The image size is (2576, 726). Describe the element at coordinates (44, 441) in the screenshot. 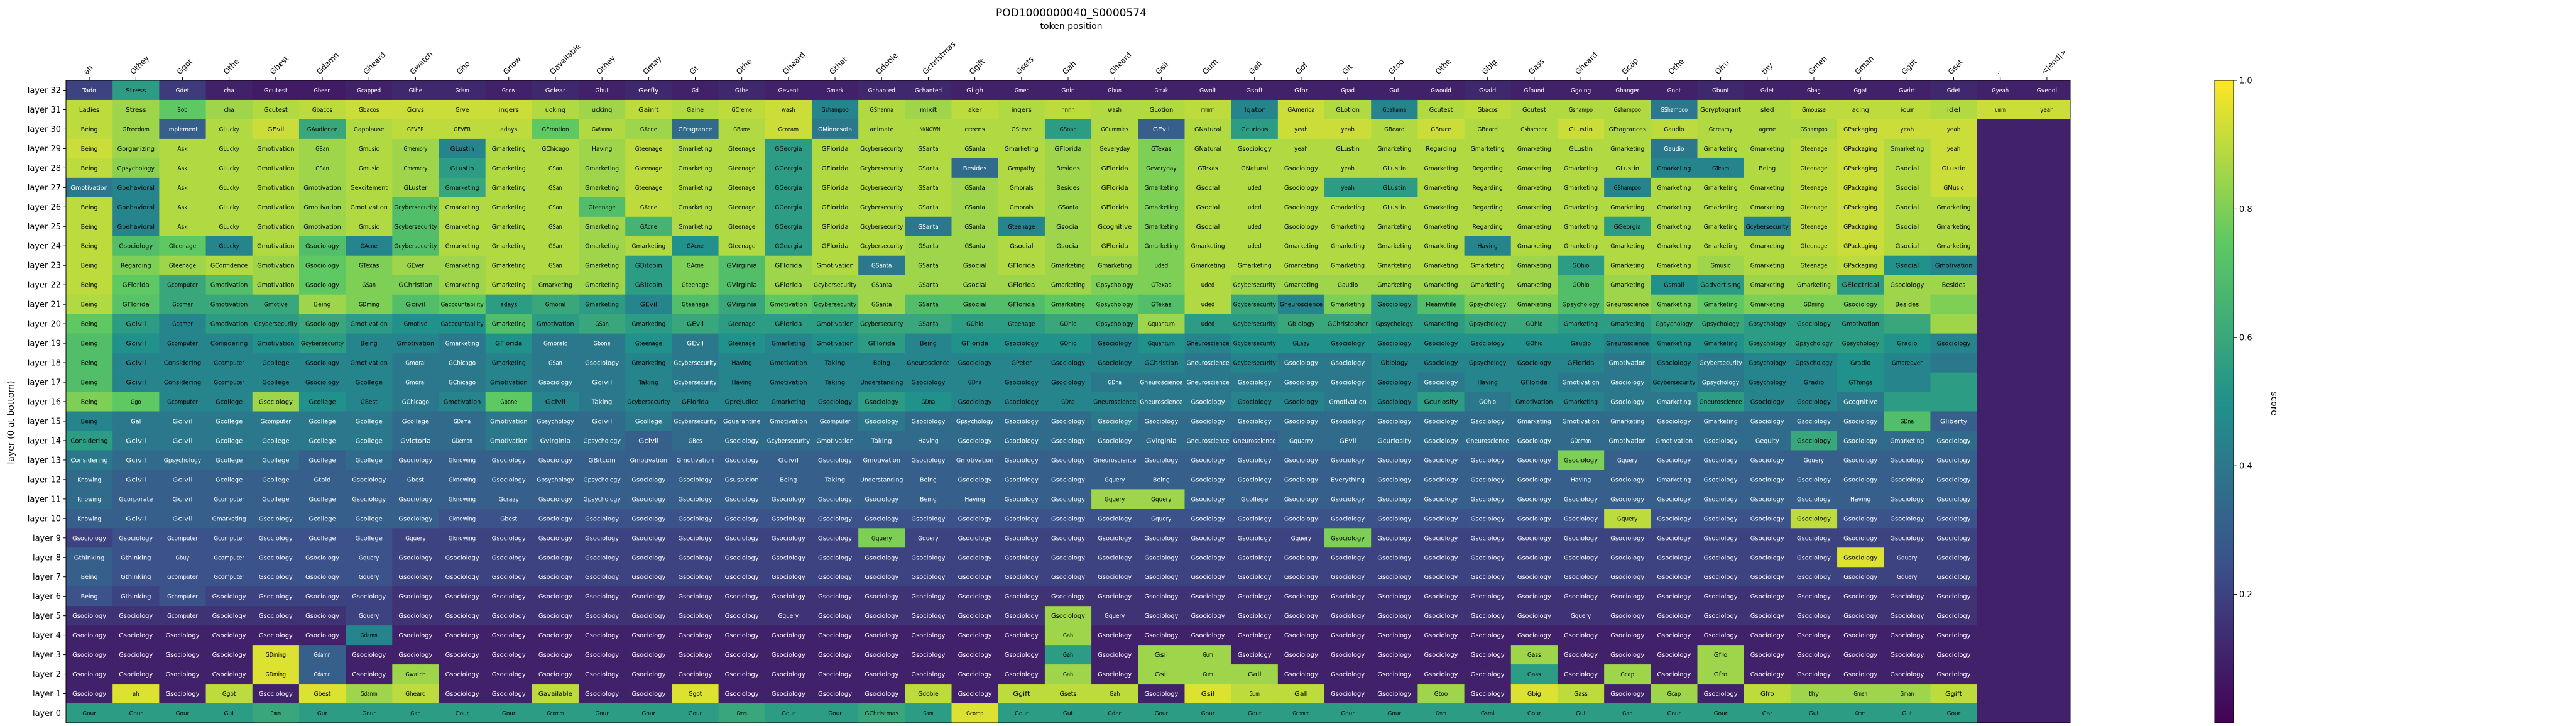

I see `y-tick-label: layer 14` at that location.